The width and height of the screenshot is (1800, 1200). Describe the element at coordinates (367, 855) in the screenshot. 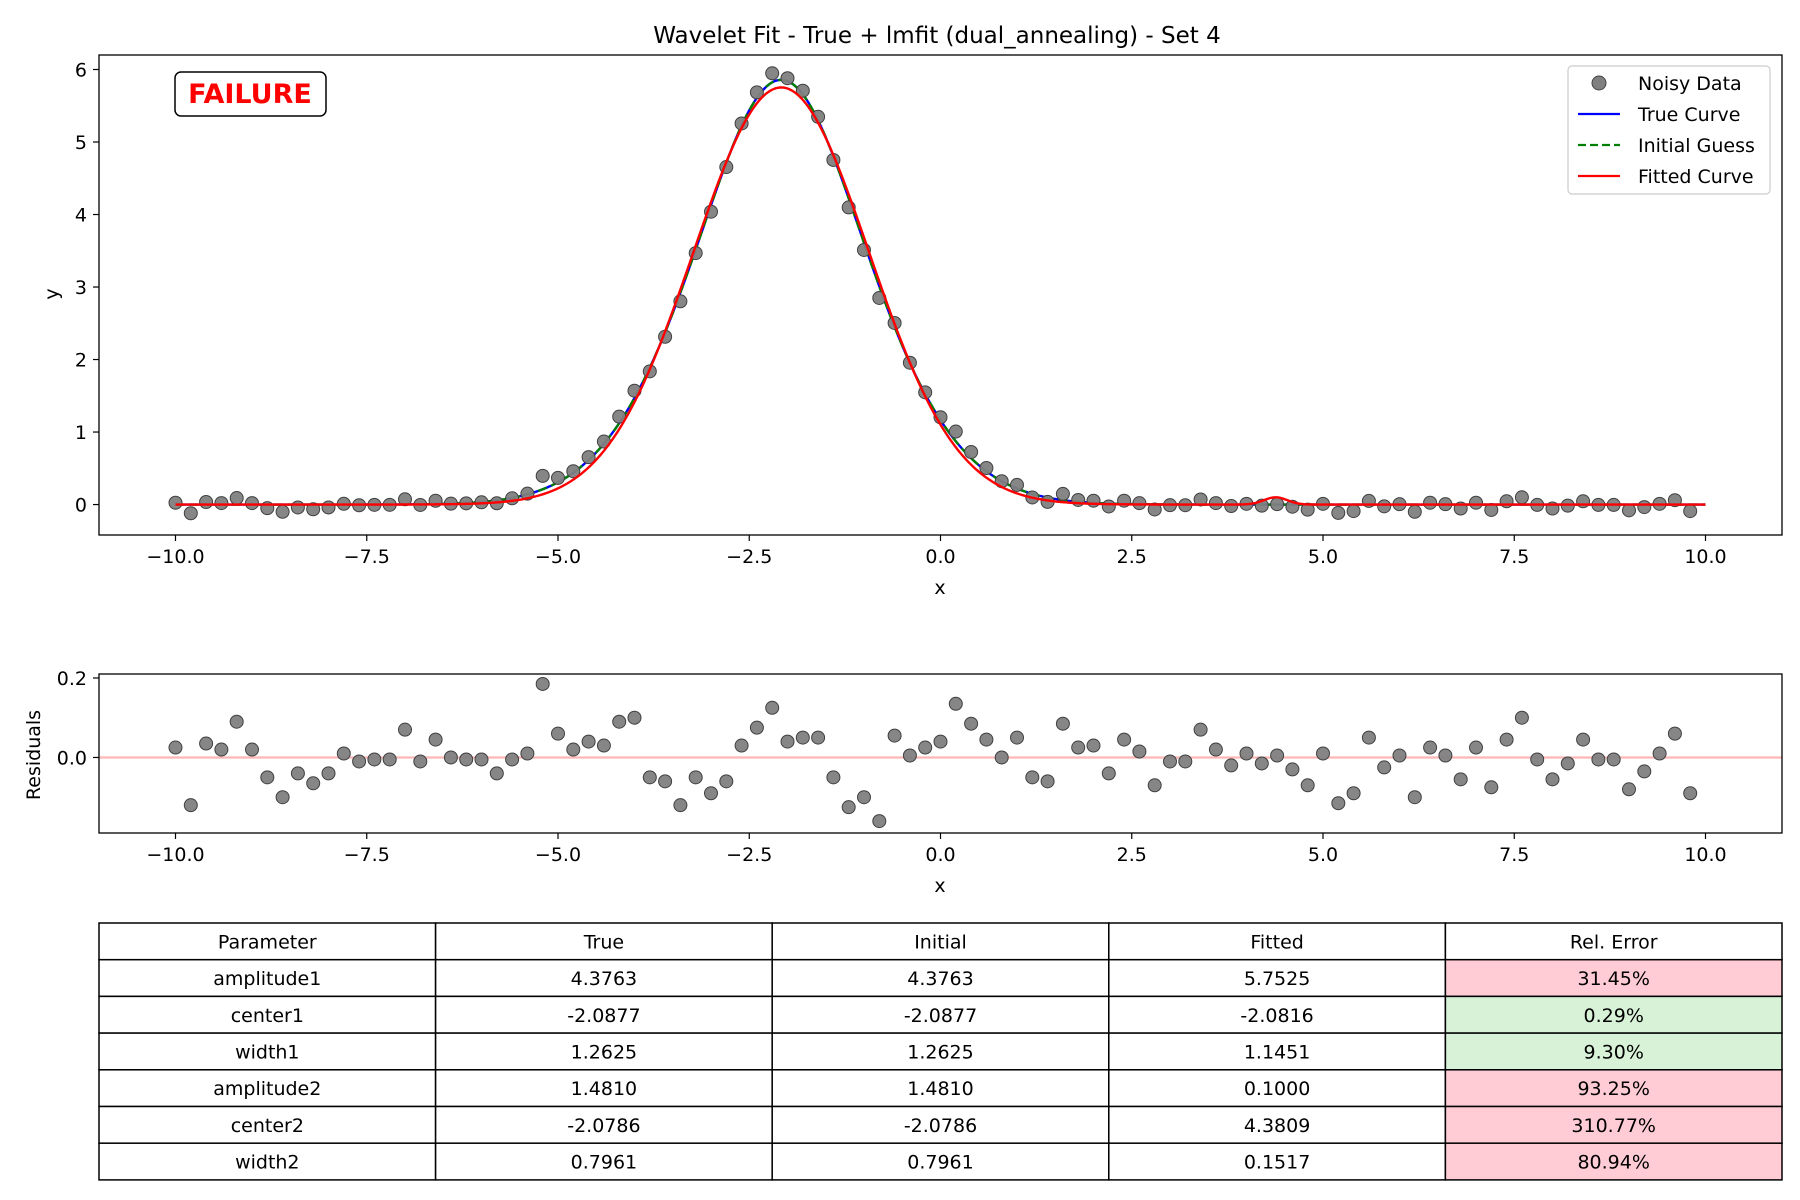

I see `residuals-x-tick-label: −7.5` at that location.